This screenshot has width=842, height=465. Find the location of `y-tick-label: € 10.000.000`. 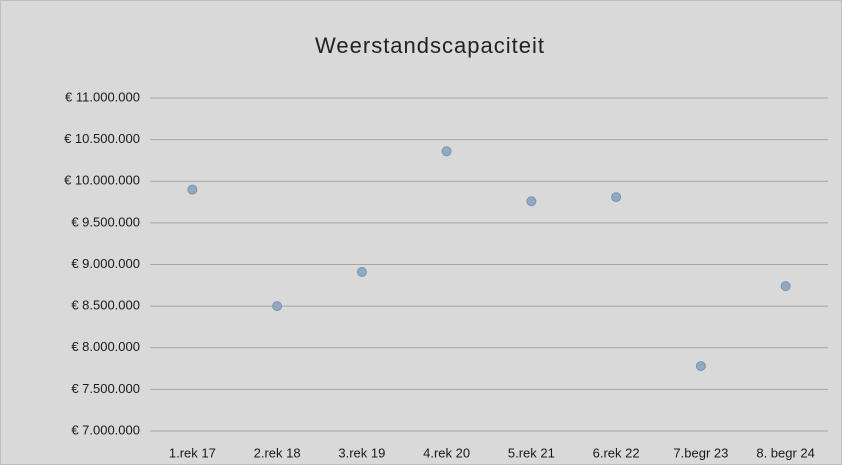

y-tick-label: € 10.000.000 is located at coordinates (102, 180).